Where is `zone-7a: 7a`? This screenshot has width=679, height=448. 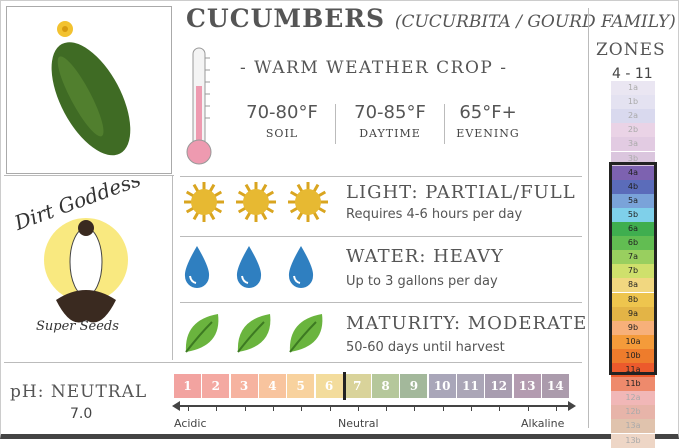 zone-7a: 7a is located at coordinates (633, 257).